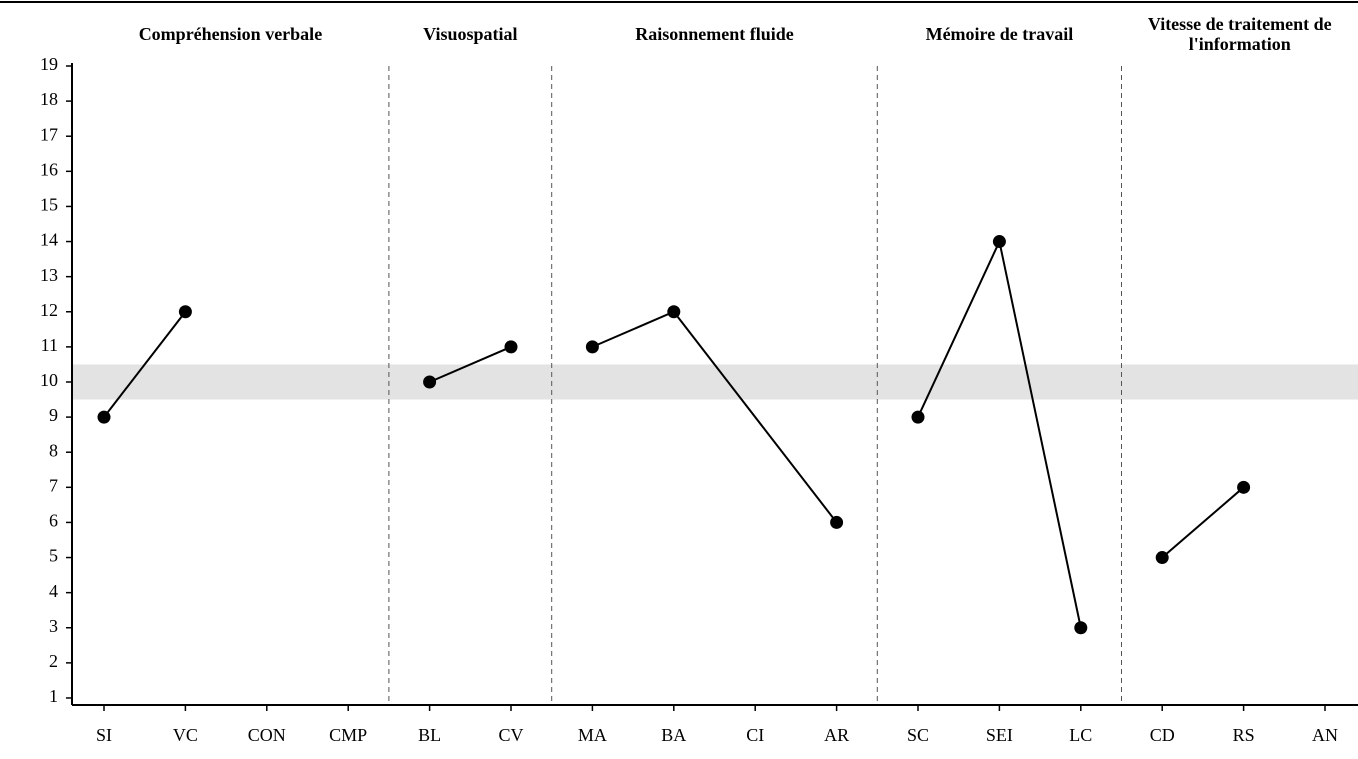 The image size is (1358, 759). Describe the element at coordinates (49, 205) in the screenshot. I see `y-tick-label: 15` at that location.